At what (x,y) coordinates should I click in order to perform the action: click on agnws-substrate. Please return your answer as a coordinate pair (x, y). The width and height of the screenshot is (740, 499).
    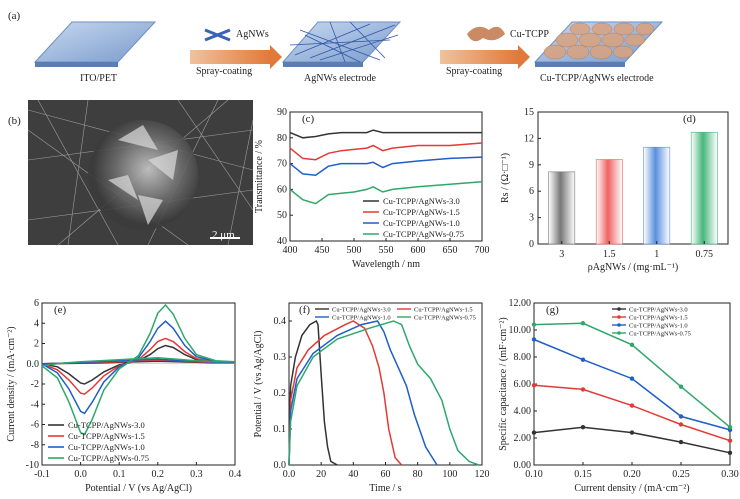
    Looking at the image, I should click on (341, 42).